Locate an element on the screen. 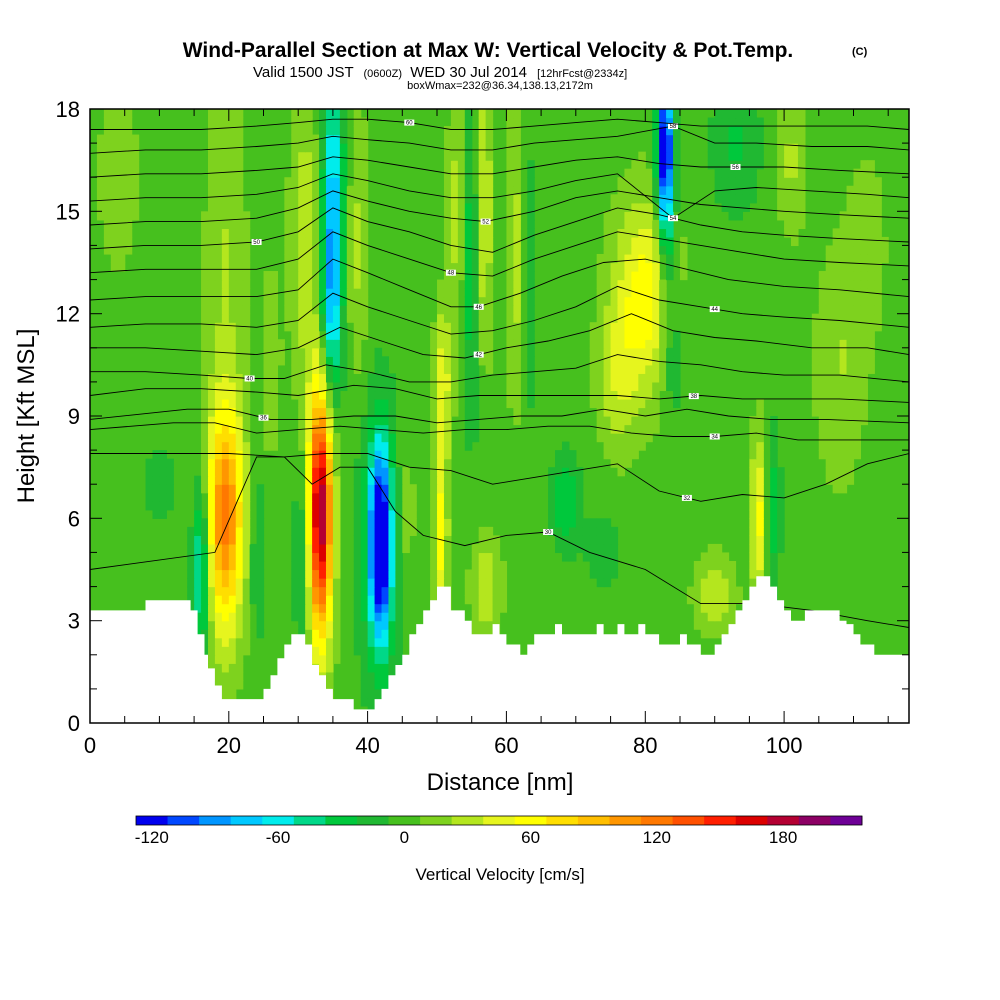 Image resolution: width=1000 pixels, height=1000 pixels. x-axis-label: Distance [nm] is located at coordinates (500, 782).